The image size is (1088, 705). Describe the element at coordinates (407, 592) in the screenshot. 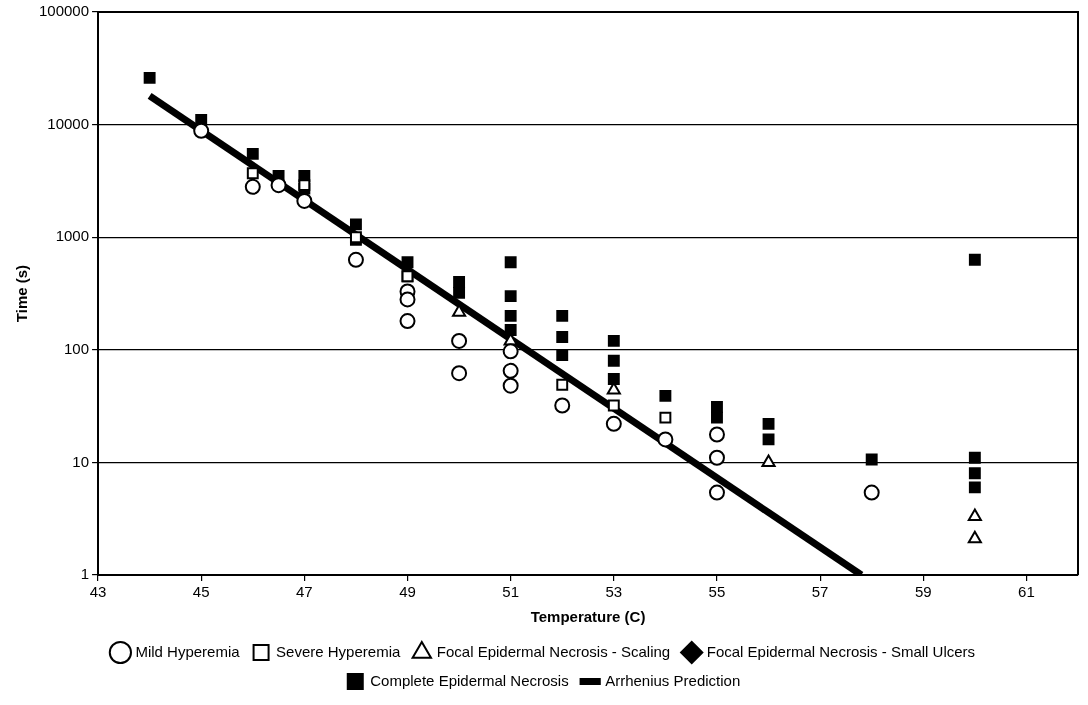

I see `x-tick-label: 49` at that location.